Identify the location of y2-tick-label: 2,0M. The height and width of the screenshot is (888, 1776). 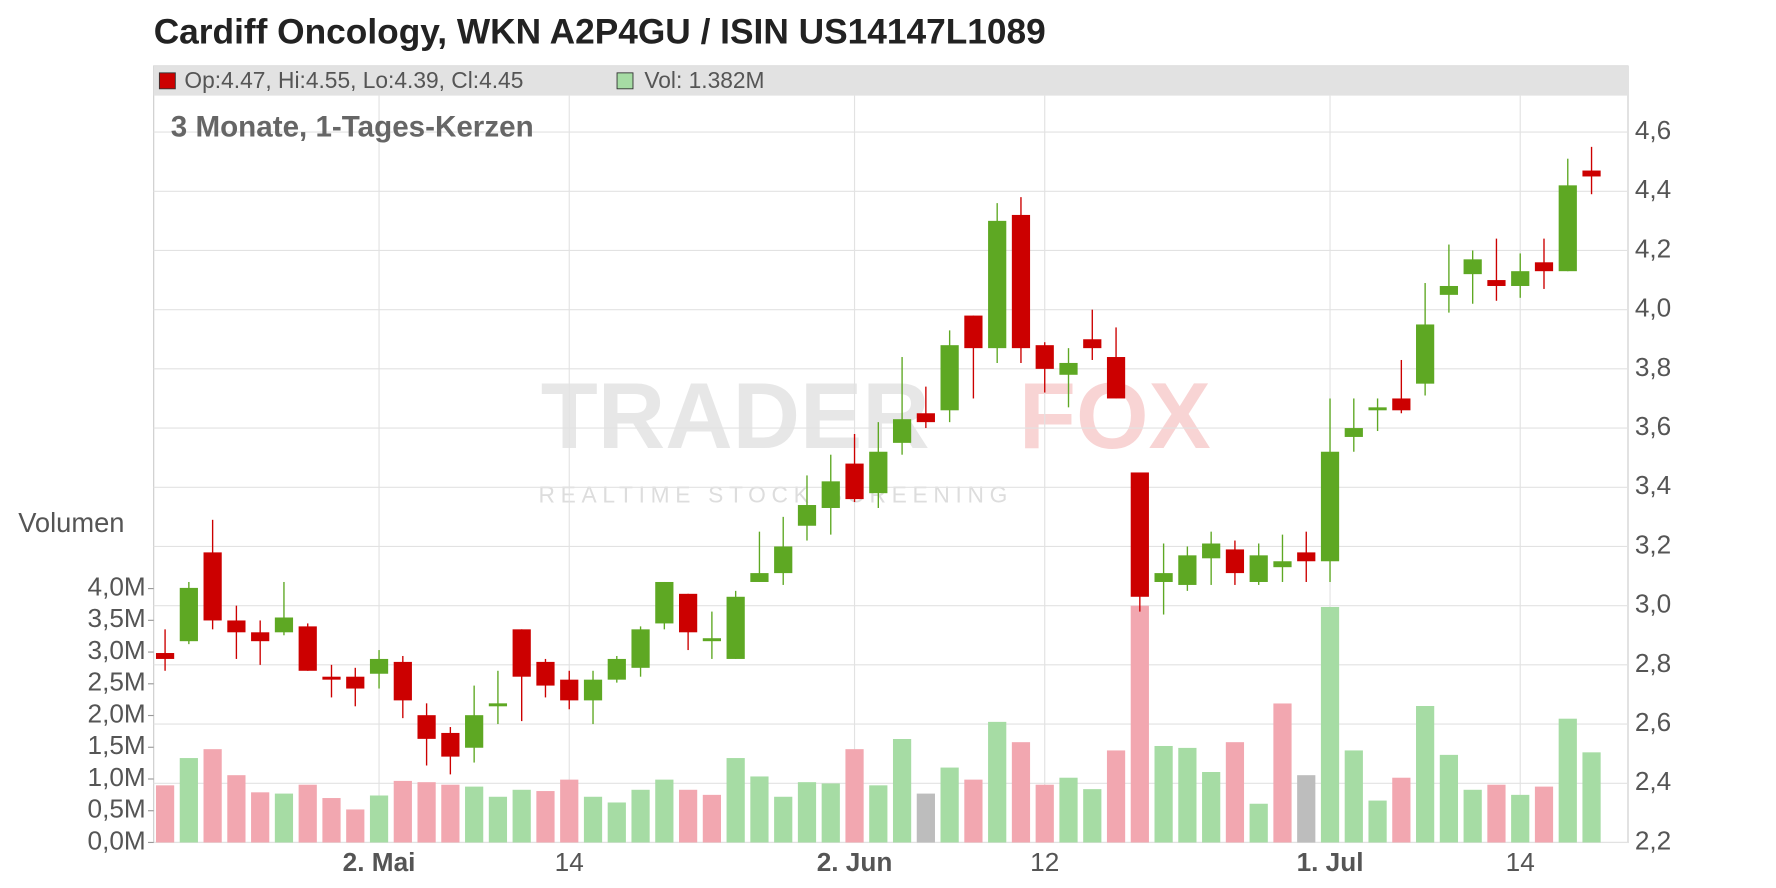
(117, 713).